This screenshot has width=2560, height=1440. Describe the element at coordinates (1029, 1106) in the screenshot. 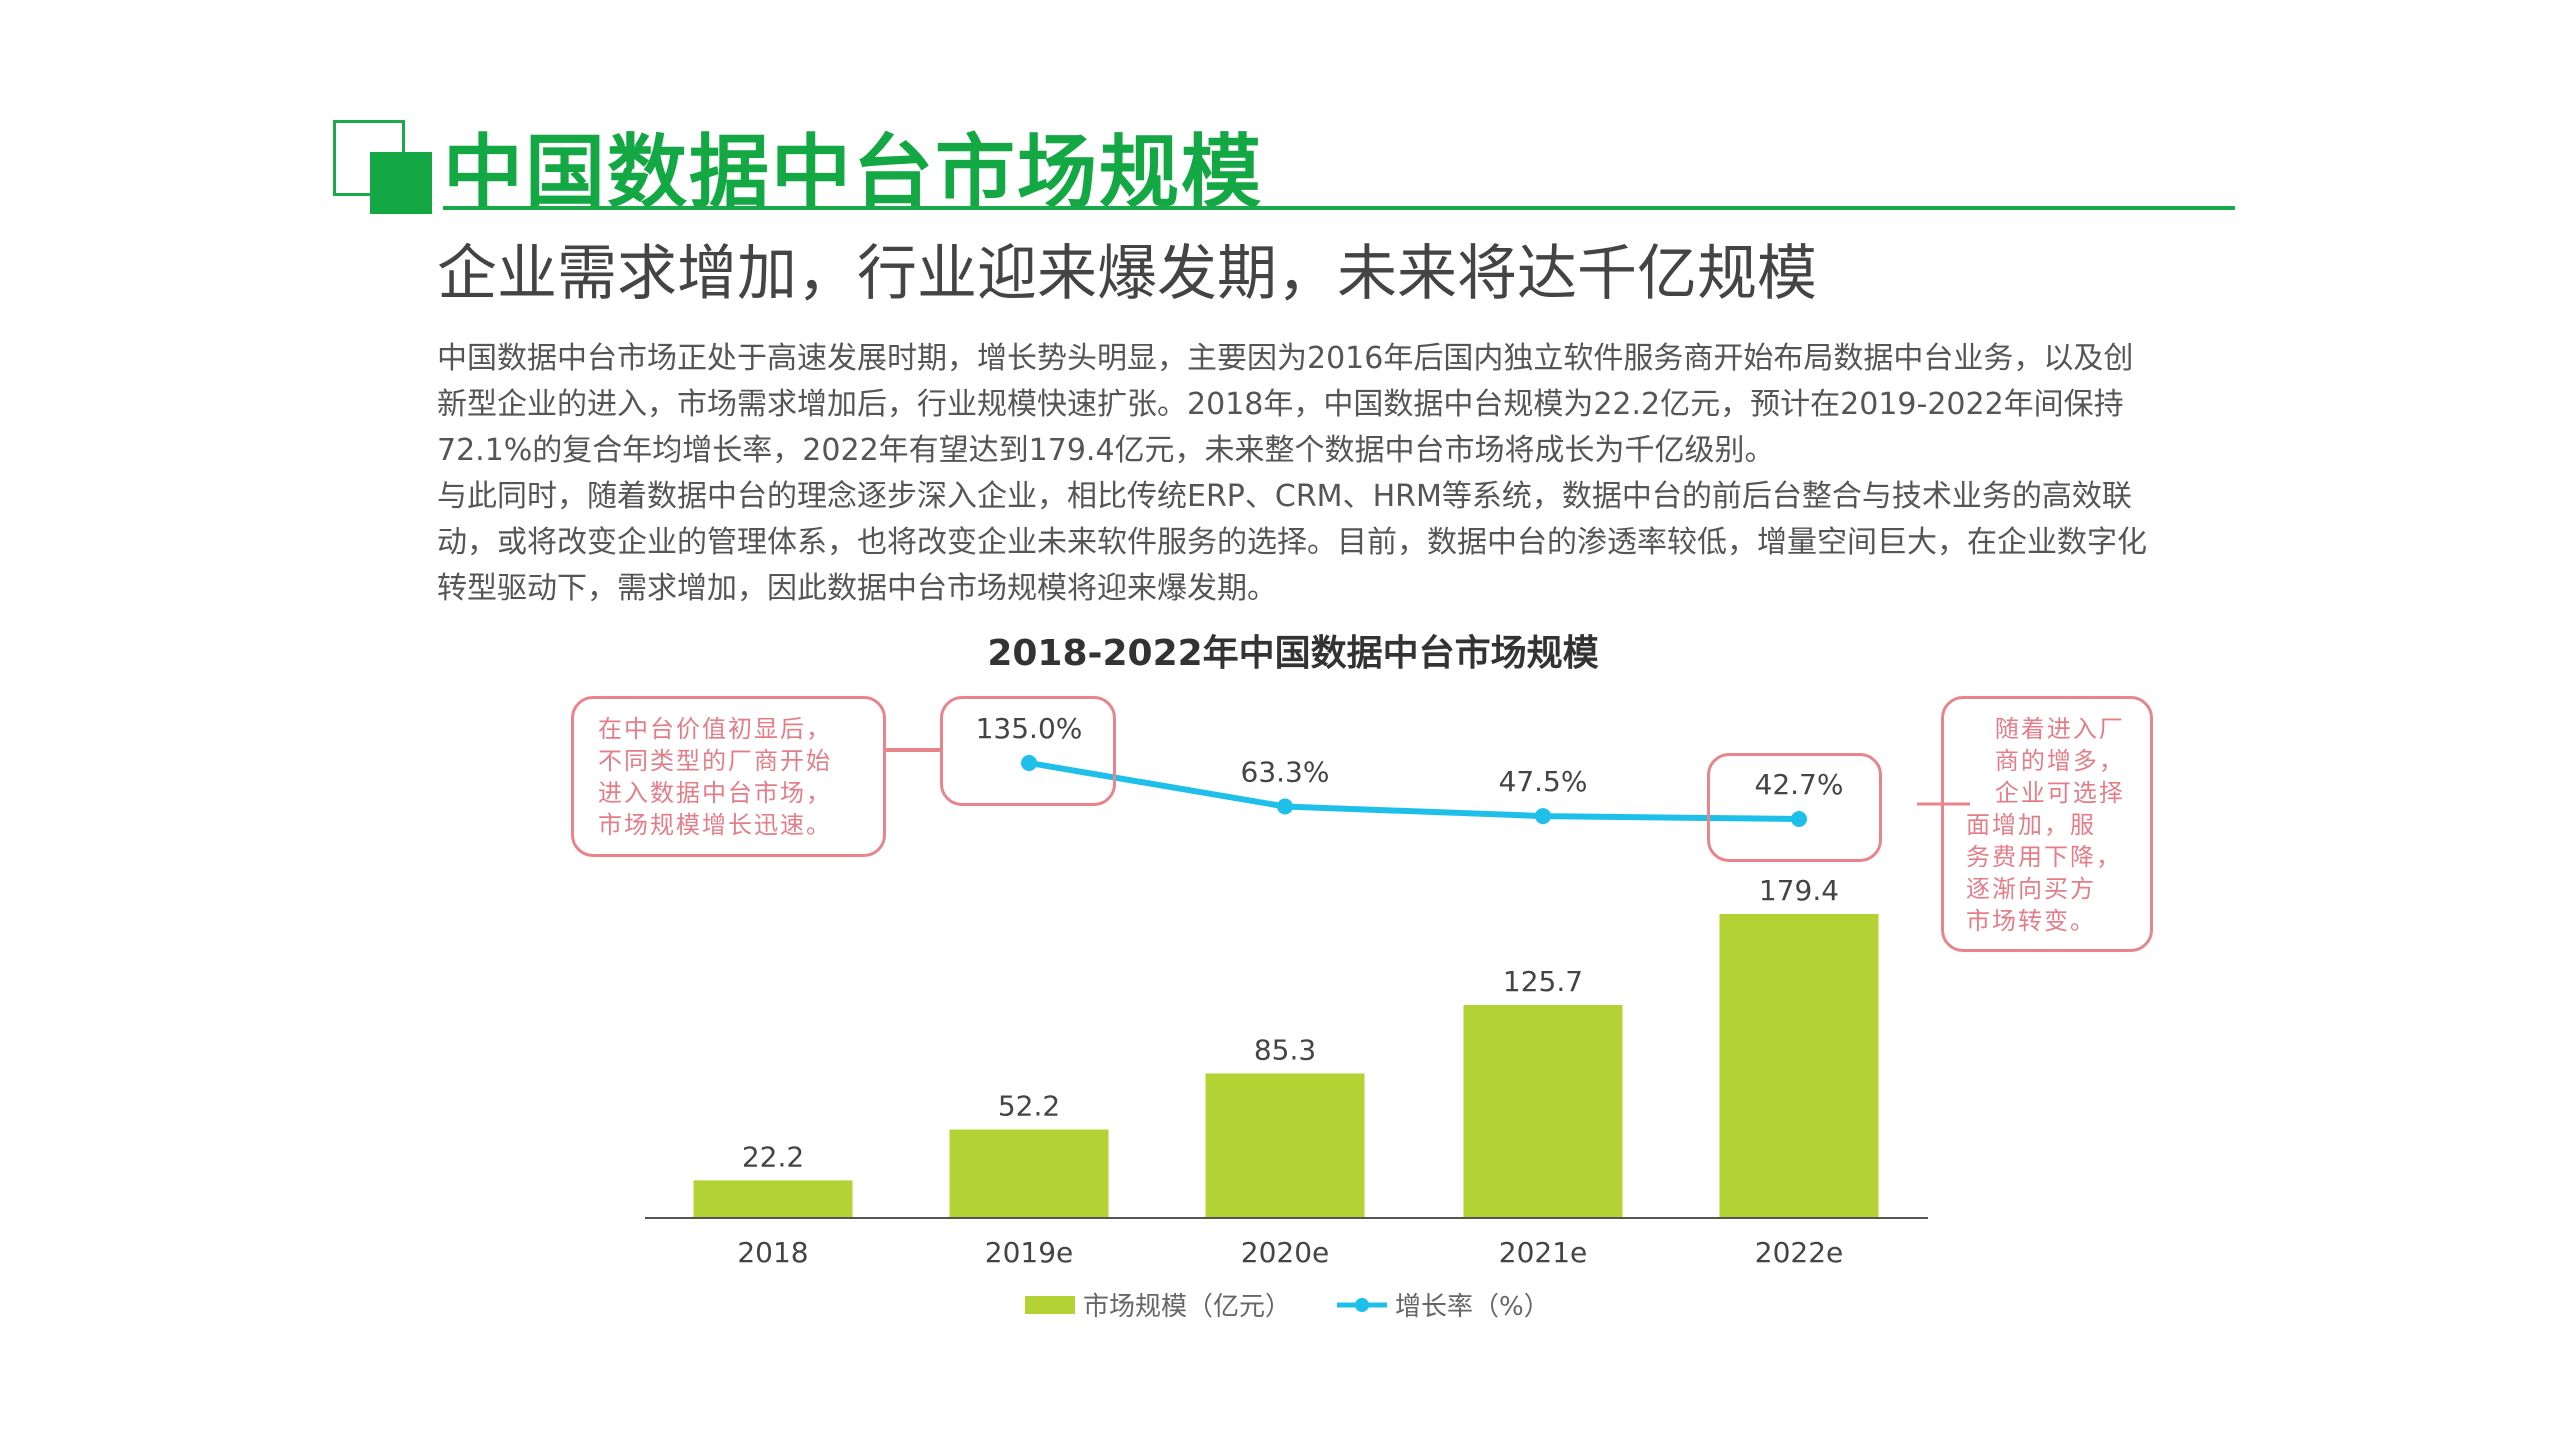

I see `bar-value-label: 52.2` at that location.